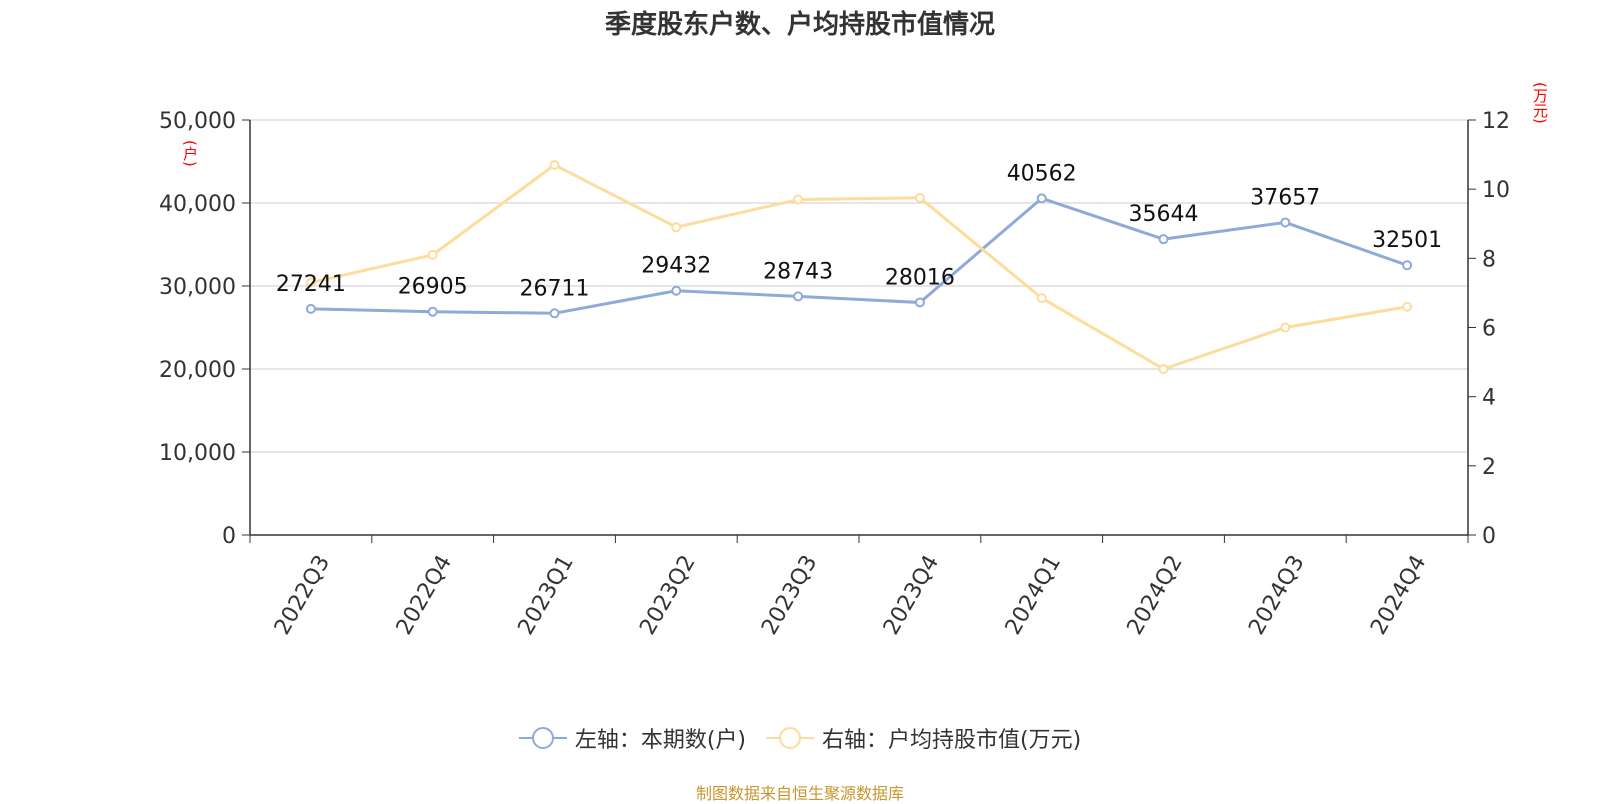  What do you see at coordinates (229, 536) in the screenshot?
I see `left-axis-tick-label: 0` at bounding box center [229, 536].